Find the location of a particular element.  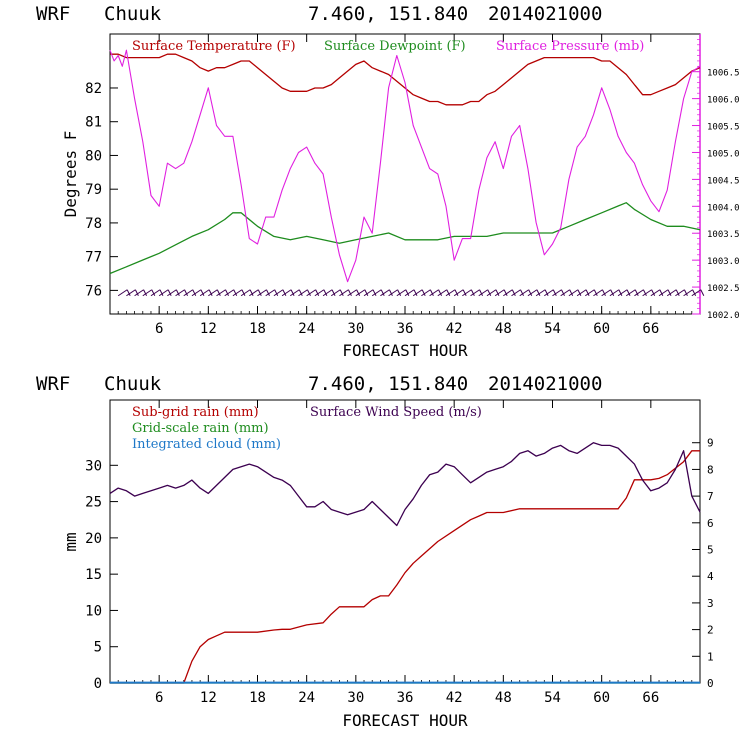

y-tick-label: 76 is located at coordinates (93, 291).